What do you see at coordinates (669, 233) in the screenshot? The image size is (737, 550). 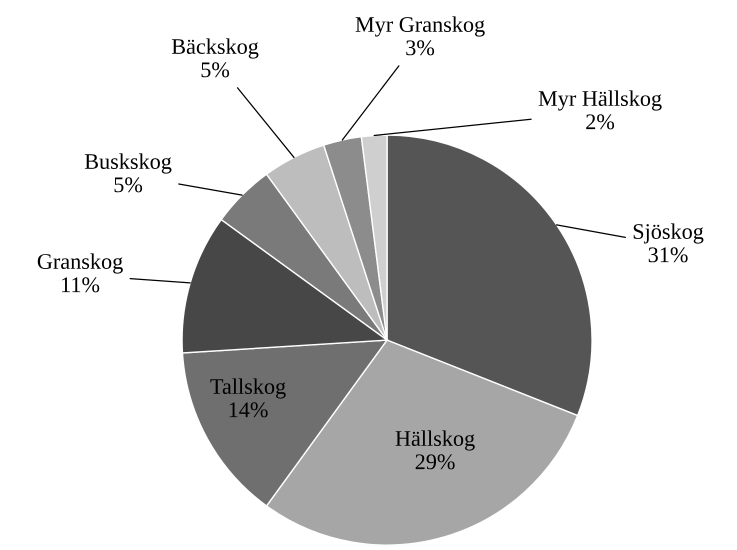 I see `slice-label: Sjöskog` at bounding box center [669, 233].